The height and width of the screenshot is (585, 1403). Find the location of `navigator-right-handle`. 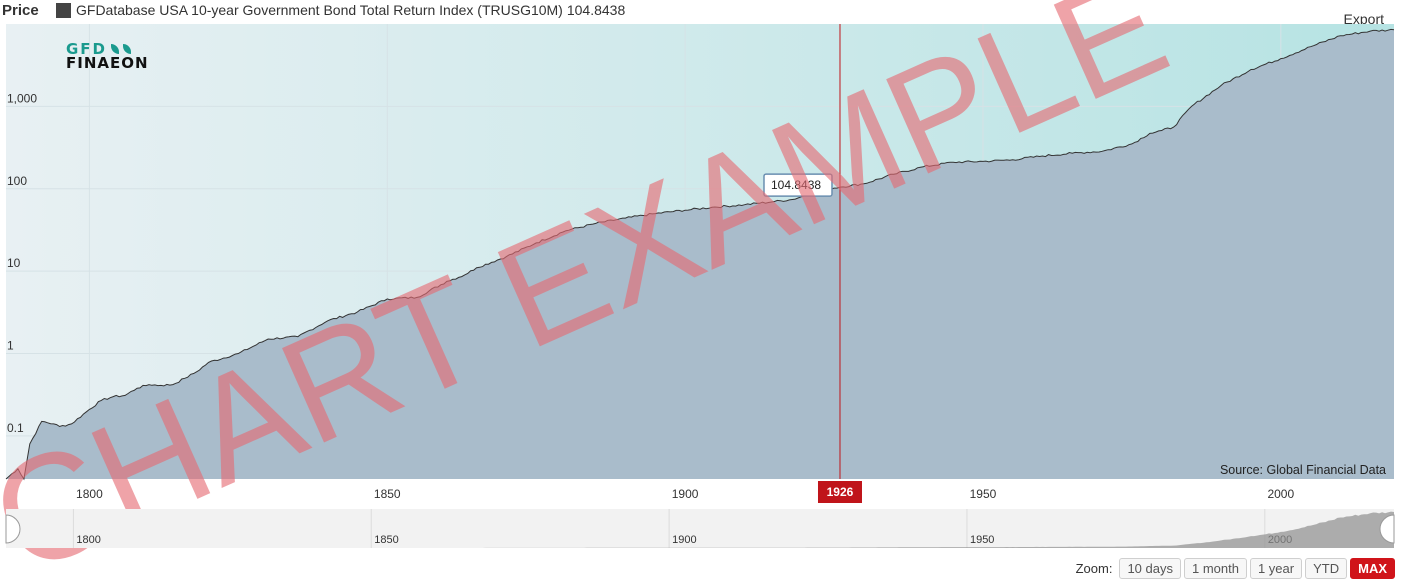

navigator-right-handle is located at coordinates (1387, 529).